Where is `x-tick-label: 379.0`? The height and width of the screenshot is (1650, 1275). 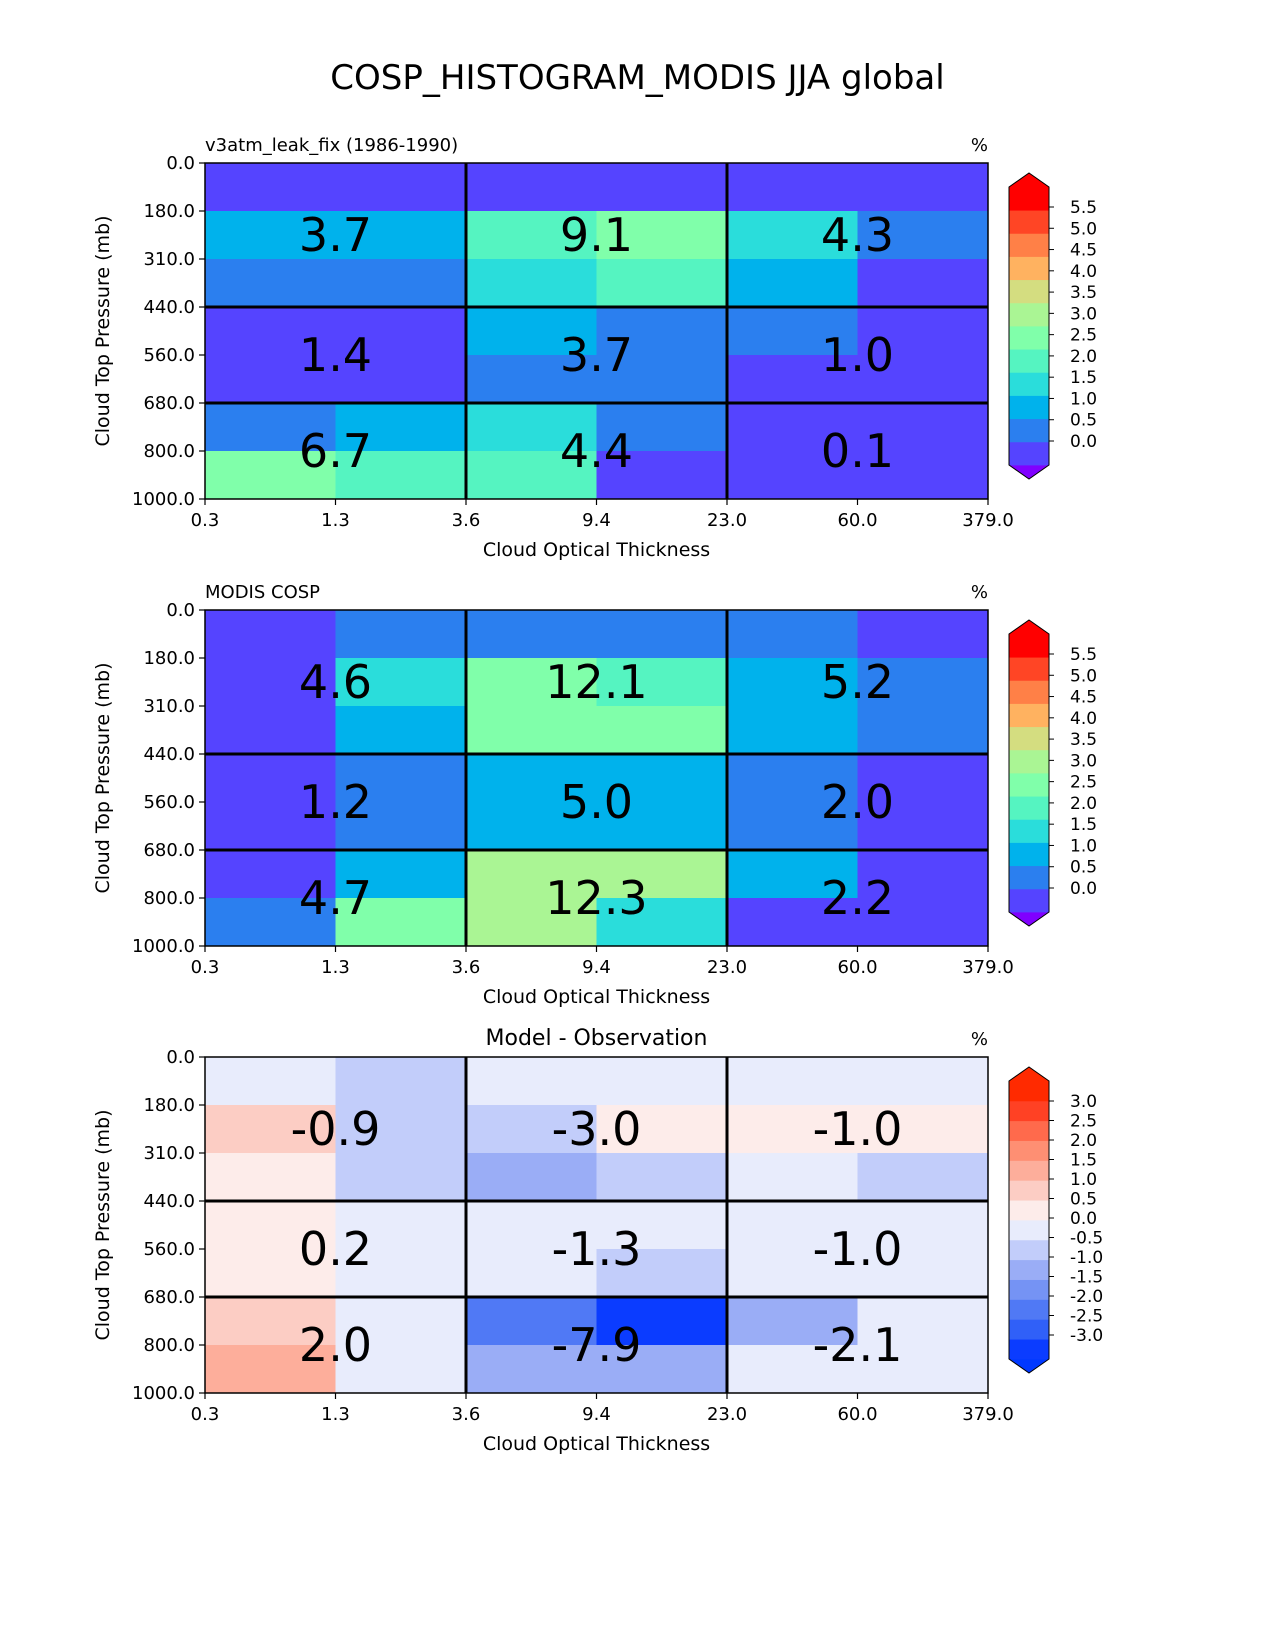
x-tick-label: 379.0 is located at coordinates (988, 967).